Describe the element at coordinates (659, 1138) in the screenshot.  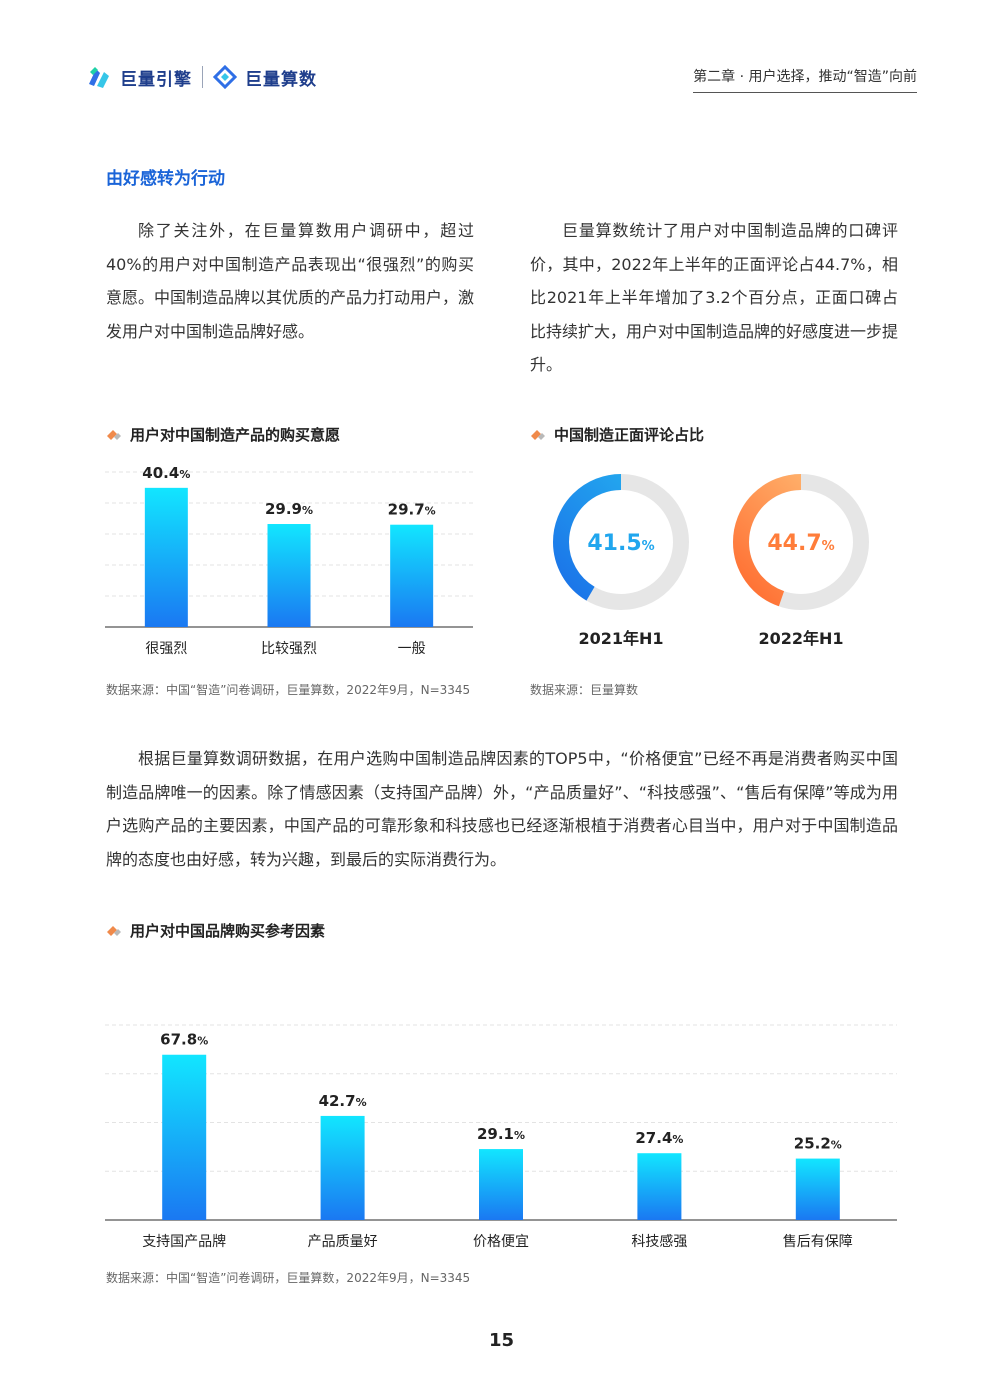
I see `data-label: 27.4%` at that location.